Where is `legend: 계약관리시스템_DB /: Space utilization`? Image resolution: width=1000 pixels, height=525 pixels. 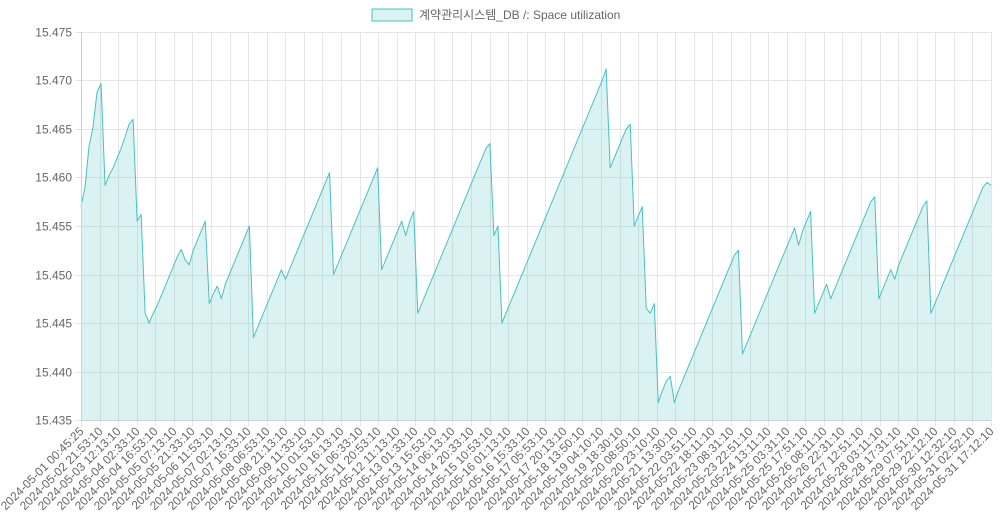 legend: 계약관리시스템_DB /: Space utilization is located at coordinates (495, 14).